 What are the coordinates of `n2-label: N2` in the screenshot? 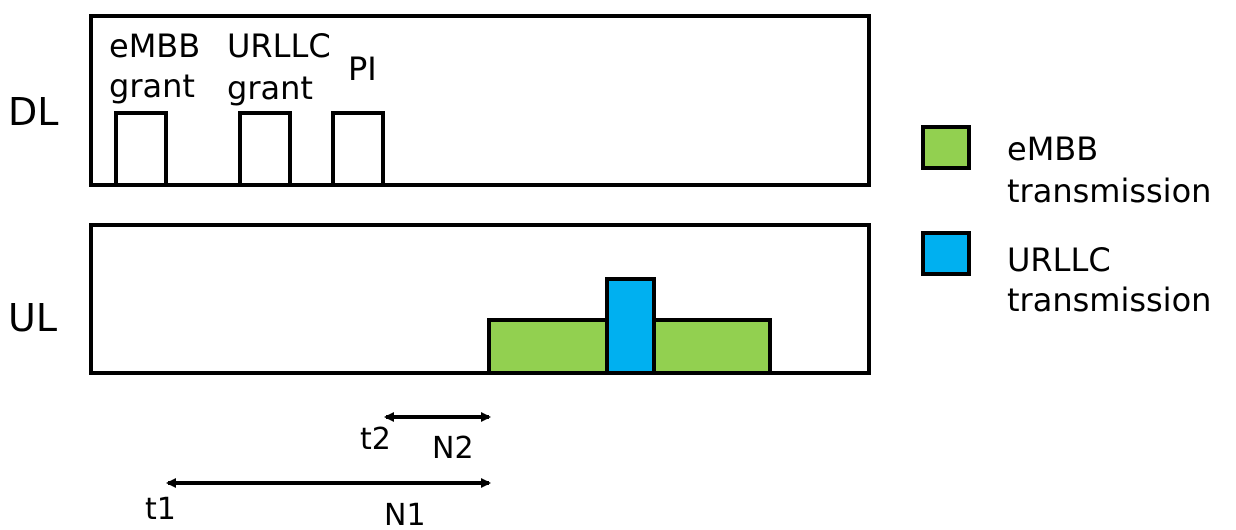 It's located at (453, 448).